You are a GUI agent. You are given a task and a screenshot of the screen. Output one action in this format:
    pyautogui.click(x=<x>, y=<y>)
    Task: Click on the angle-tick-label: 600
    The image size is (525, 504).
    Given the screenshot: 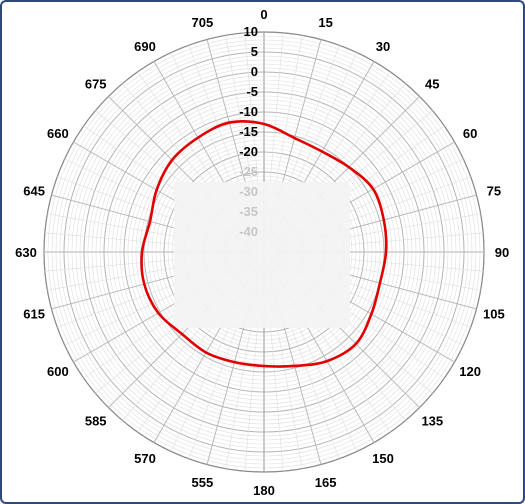 What is the action you would take?
    pyautogui.click(x=58, y=371)
    